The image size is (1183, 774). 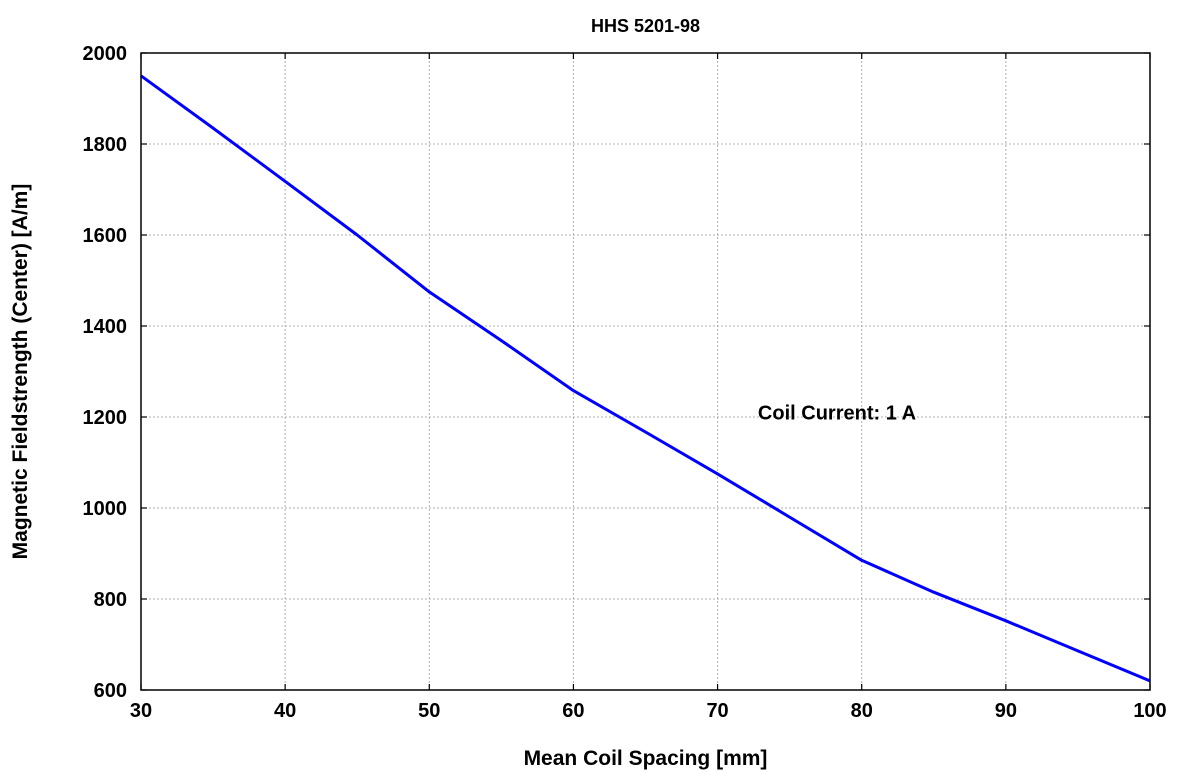 I want to click on x-tick-label: 90, so click(x=1006, y=711).